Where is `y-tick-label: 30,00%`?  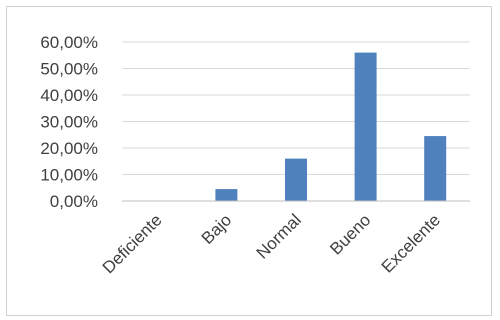
y-tick-label: 30,00% is located at coordinates (69, 122).